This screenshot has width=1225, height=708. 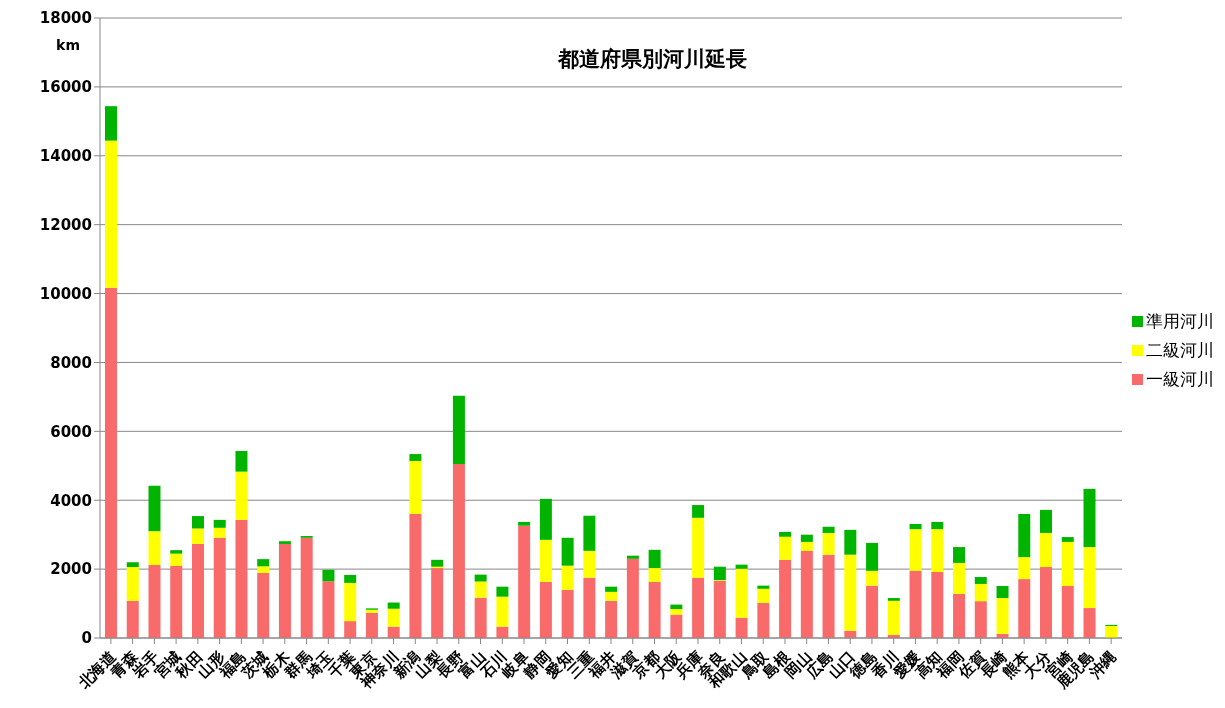 What do you see at coordinates (71, 500) in the screenshot?
I see `y-tick-label: 4000` at bounding box center [71, 500].